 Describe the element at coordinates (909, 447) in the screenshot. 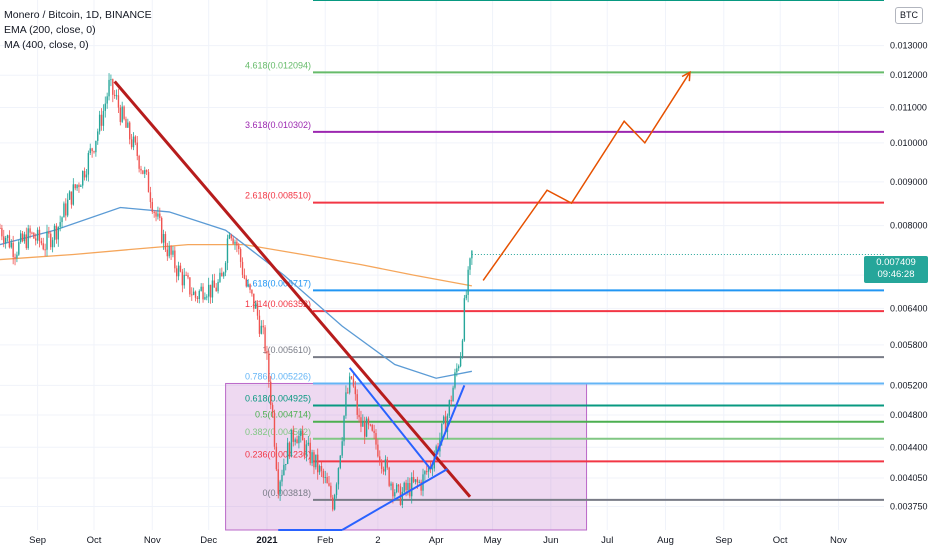

I see `price-axis-label: 0.004400` at that location.